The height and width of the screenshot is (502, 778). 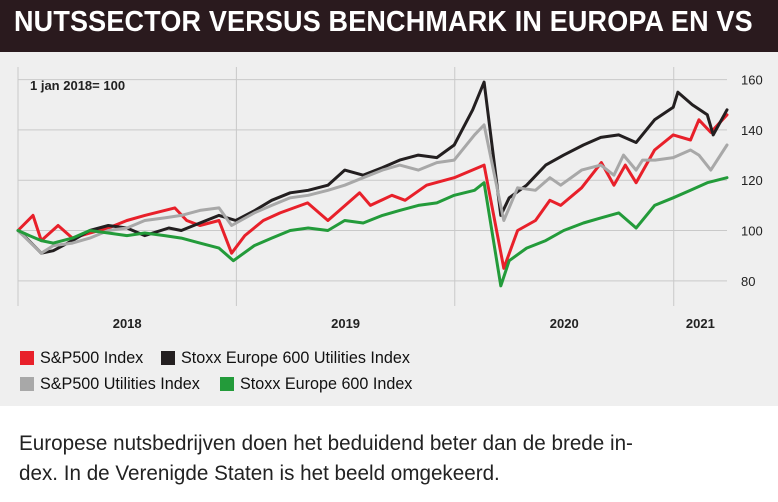 What do you see at coordinates (27, 358) in the screenshot?
I see `legend-swatch-sp500` at bounding box center [27, 358].